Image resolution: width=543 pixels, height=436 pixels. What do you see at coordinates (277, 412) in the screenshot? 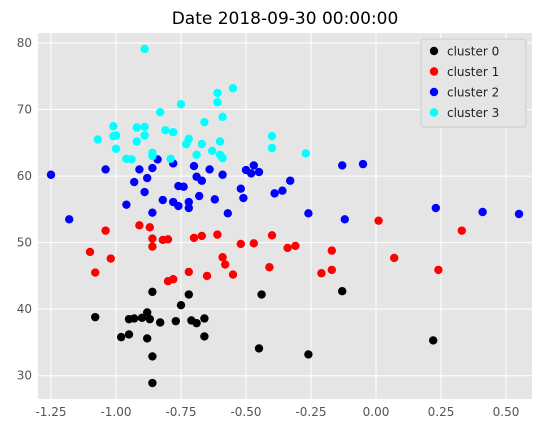
I see `x-tick-labels: -1.25 -1.00 -0.75 -0.50 -0.25 0.00 0.25 0.50` at bounding box center [277, 412].